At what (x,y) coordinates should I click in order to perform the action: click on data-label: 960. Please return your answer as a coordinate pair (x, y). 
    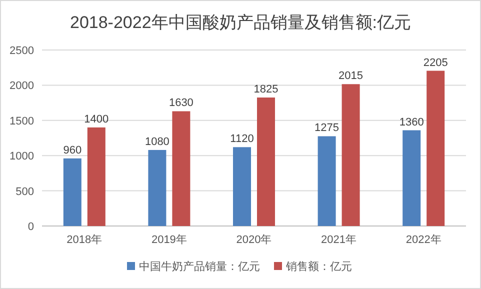
    Looking at the image, I should click on (72, 150).